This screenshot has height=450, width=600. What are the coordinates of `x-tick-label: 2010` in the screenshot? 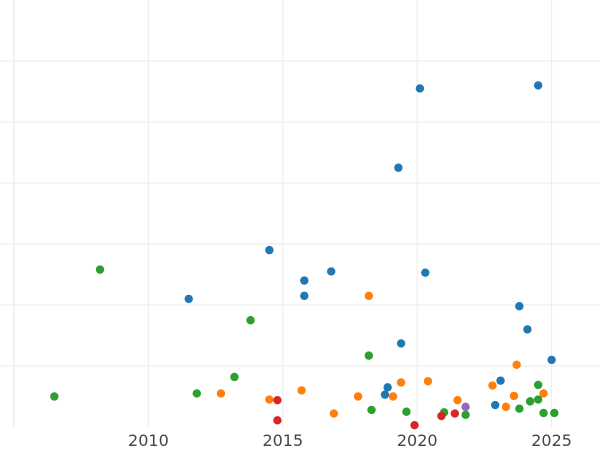 It's located at (148, 440).